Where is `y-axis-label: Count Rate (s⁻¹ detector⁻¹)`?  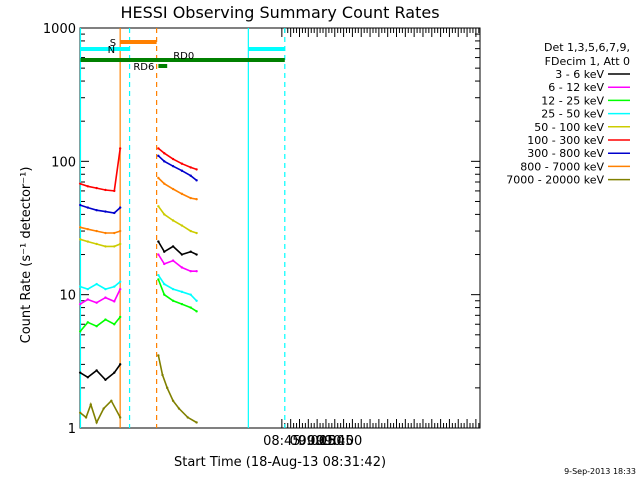 y-axis-label: Count Rate (s⁻¹ detector⁻¹) is located at coordinates (26, 255).